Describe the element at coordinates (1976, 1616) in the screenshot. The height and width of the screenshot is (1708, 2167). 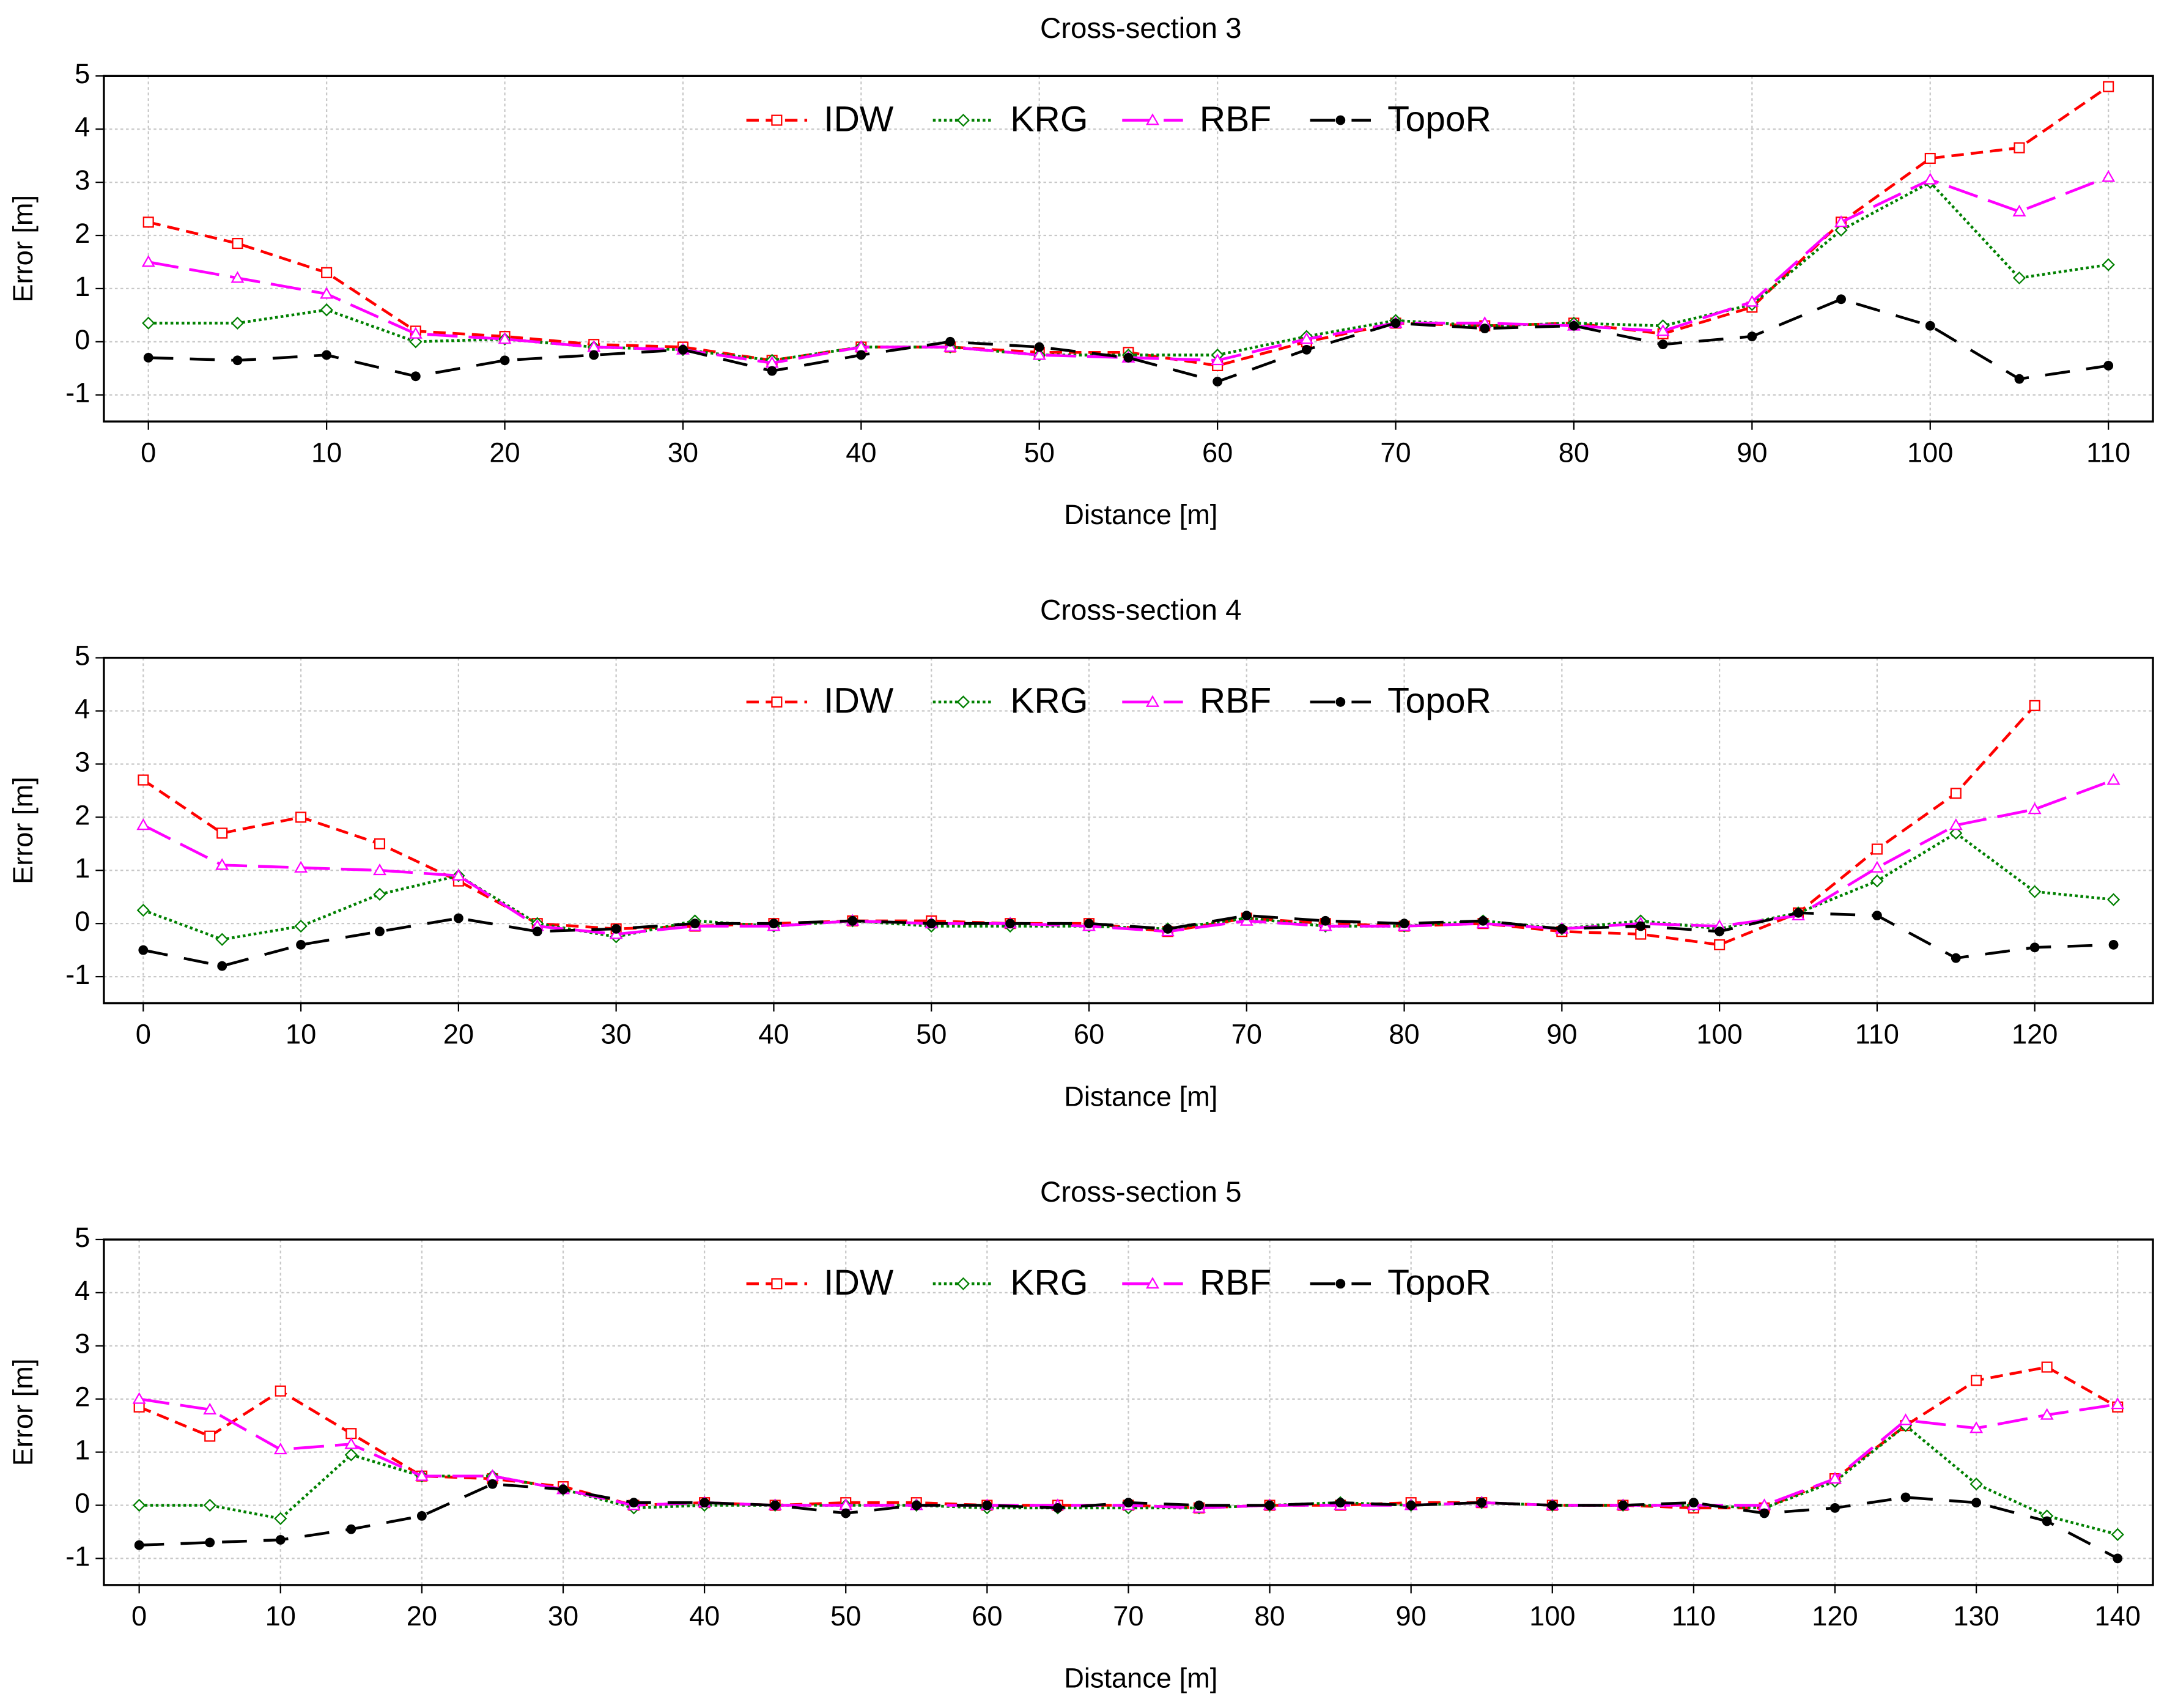
I see `x-tick-label: 130` at that location.